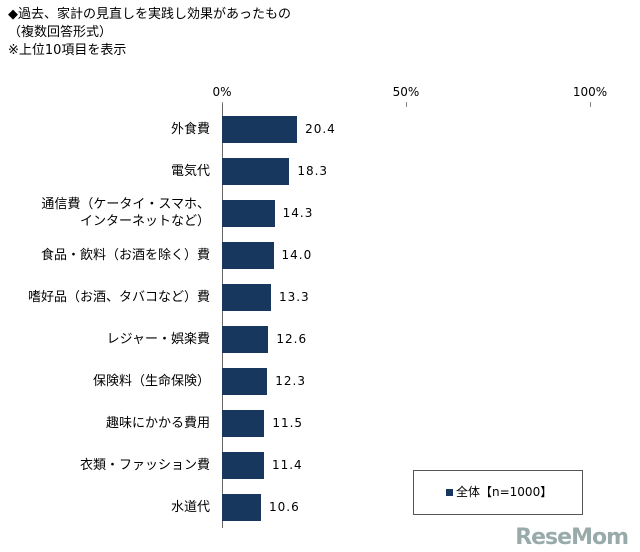  What do you see at coordinates (290, 380) in the screenshot?
I see `data-label: 12.3` at bounding box center [290, 380].